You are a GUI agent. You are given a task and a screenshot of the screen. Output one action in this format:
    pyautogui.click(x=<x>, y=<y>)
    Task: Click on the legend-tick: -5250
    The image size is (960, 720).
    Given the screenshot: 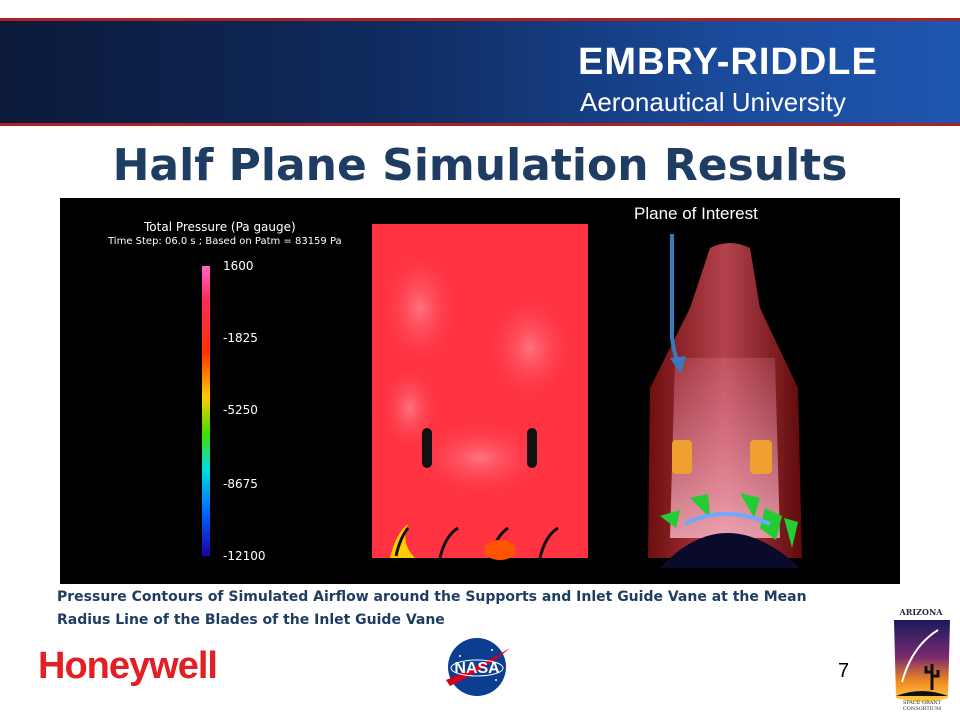 What is the action you would take?
    pyautogui.click(x=240, y=410)
    